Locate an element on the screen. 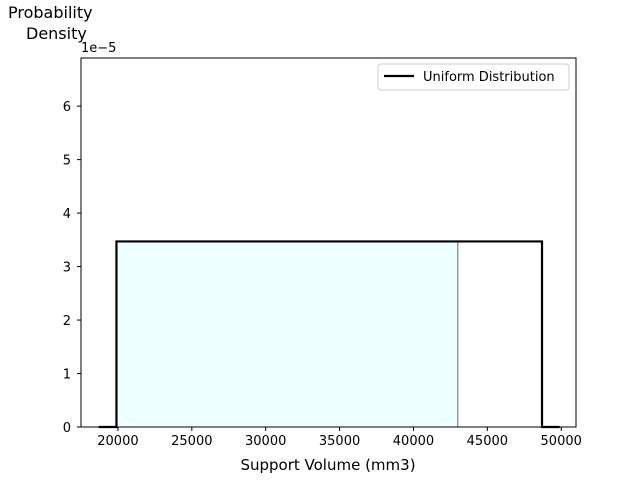 The height and width of the screenshot is (480, 640). y-tick-label: 2 is located at coordinates (67, 321).